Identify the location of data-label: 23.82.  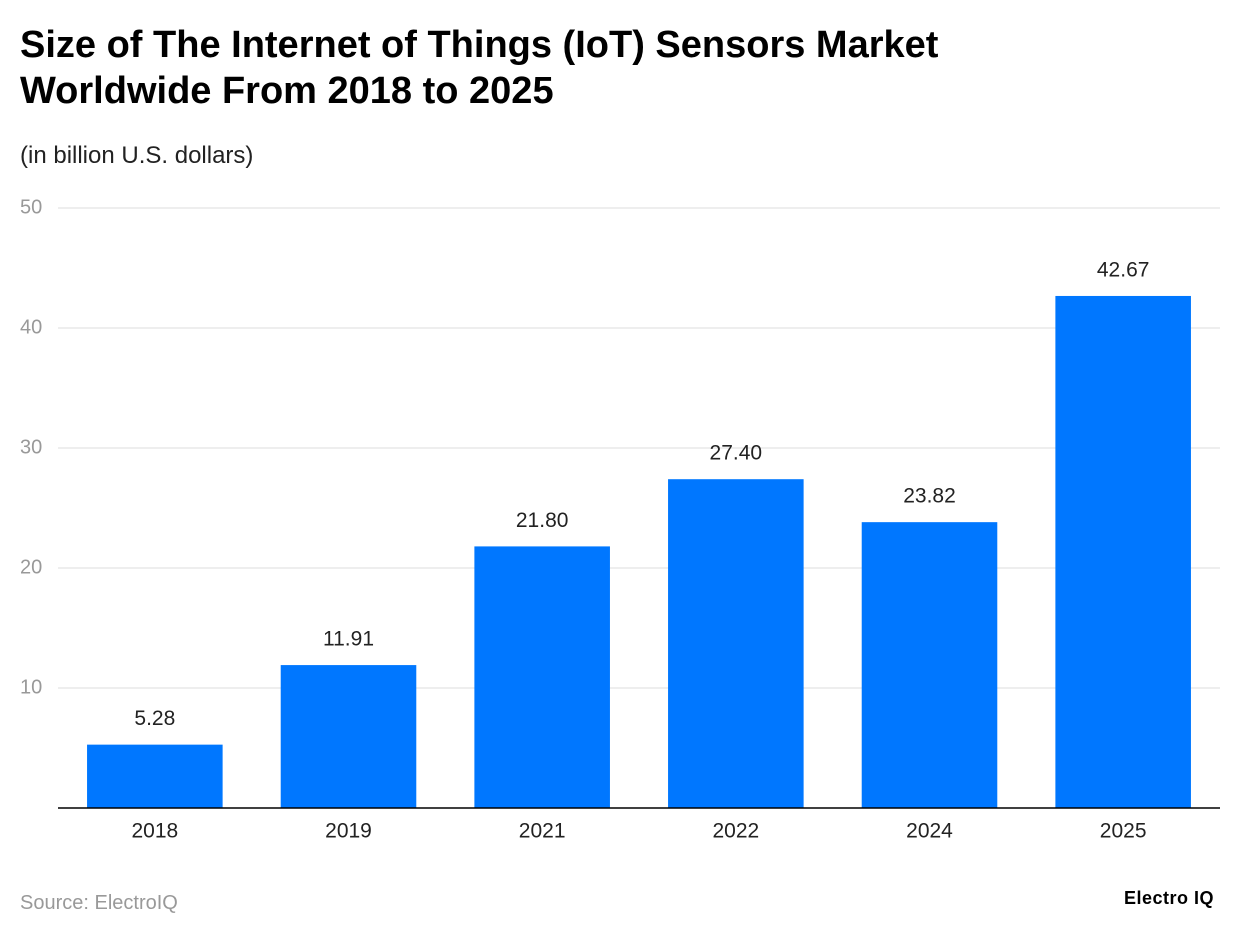
(929, 496).